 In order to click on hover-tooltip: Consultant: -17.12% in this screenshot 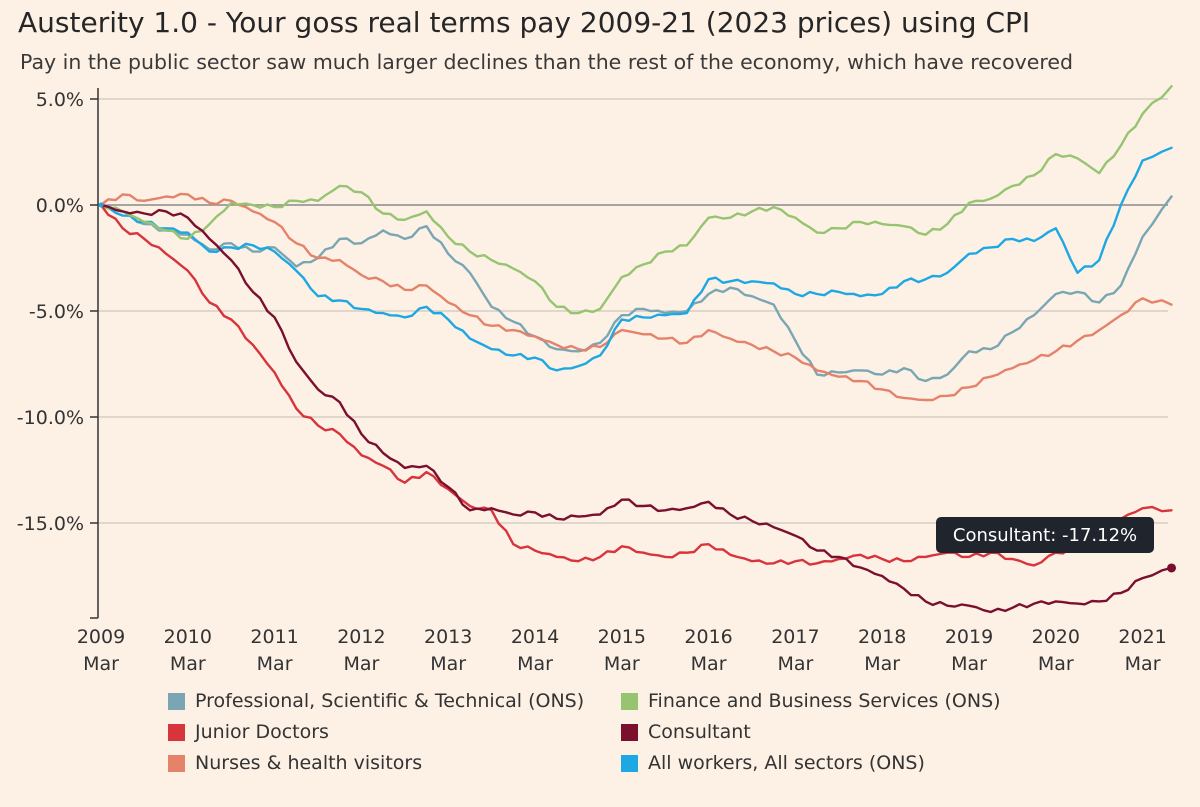, I will do `click(1056, 545)`.